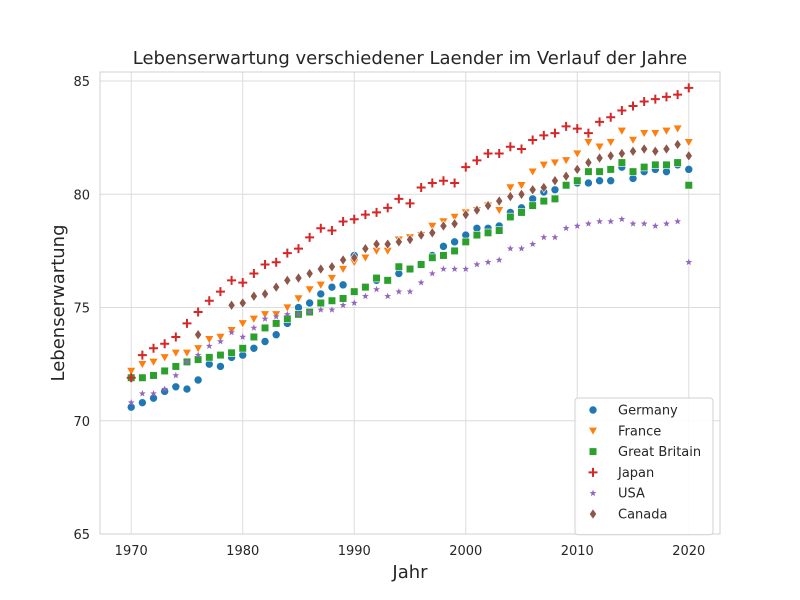  I want to click on legend-label: Germany, so click(648, 411).